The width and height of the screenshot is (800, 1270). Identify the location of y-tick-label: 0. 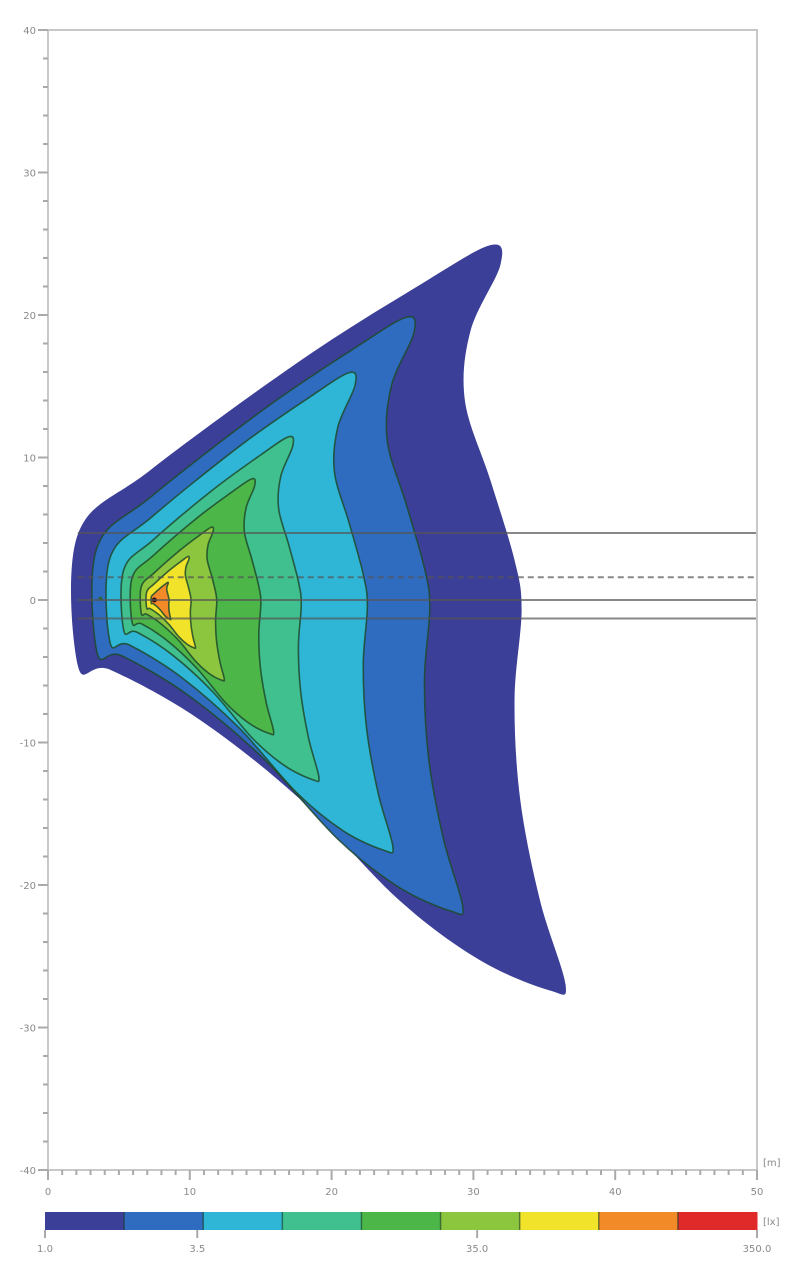
(33, 601).